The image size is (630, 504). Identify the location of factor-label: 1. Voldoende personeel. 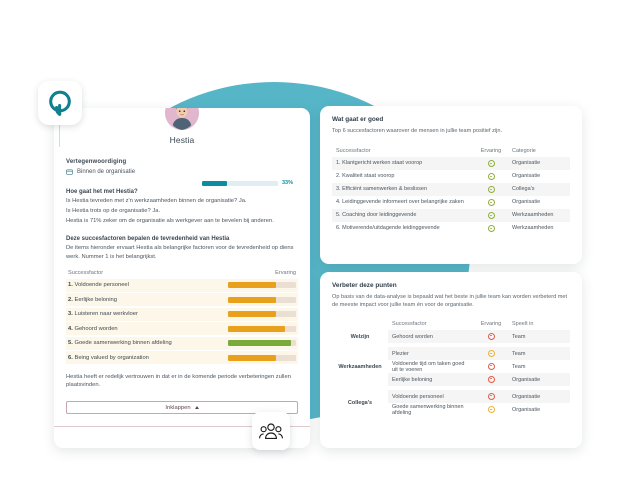
(98, 285).